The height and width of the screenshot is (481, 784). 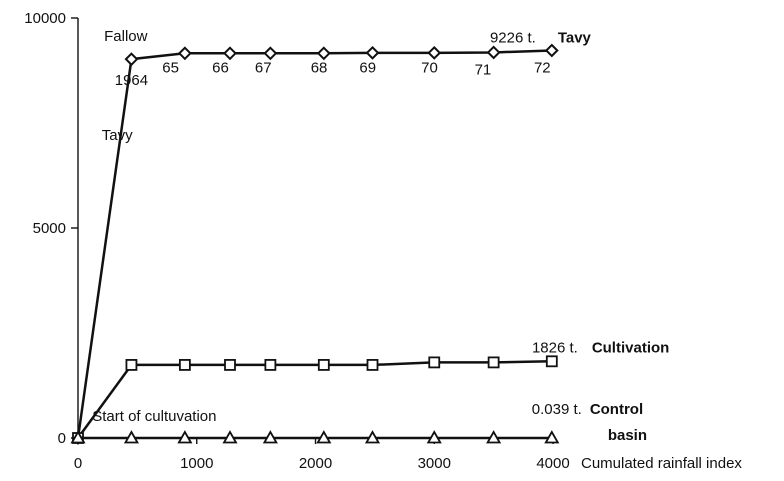 What do you see at coordinates (557, 409) in the screenshot?
I see `end-value-control-basin: 0.039 t.` at bounding box center [557, 409].